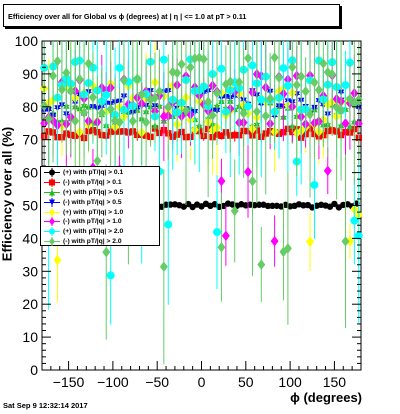  I want to click on legend-label: (-) with pT/|q| > 2.0, so click(92, 241).